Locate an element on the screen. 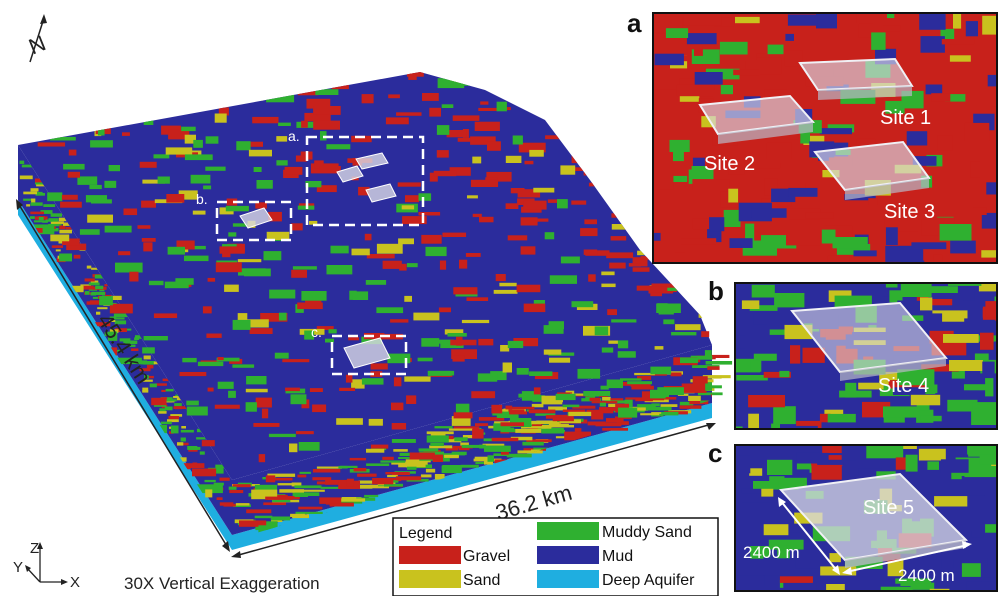  site-5-label: Site 5 is located at coordinates (888, 508).